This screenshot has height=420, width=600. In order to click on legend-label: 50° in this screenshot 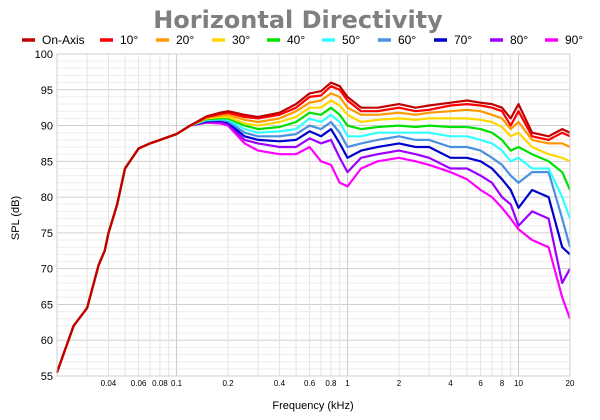, I will do `click(351, 40)`.